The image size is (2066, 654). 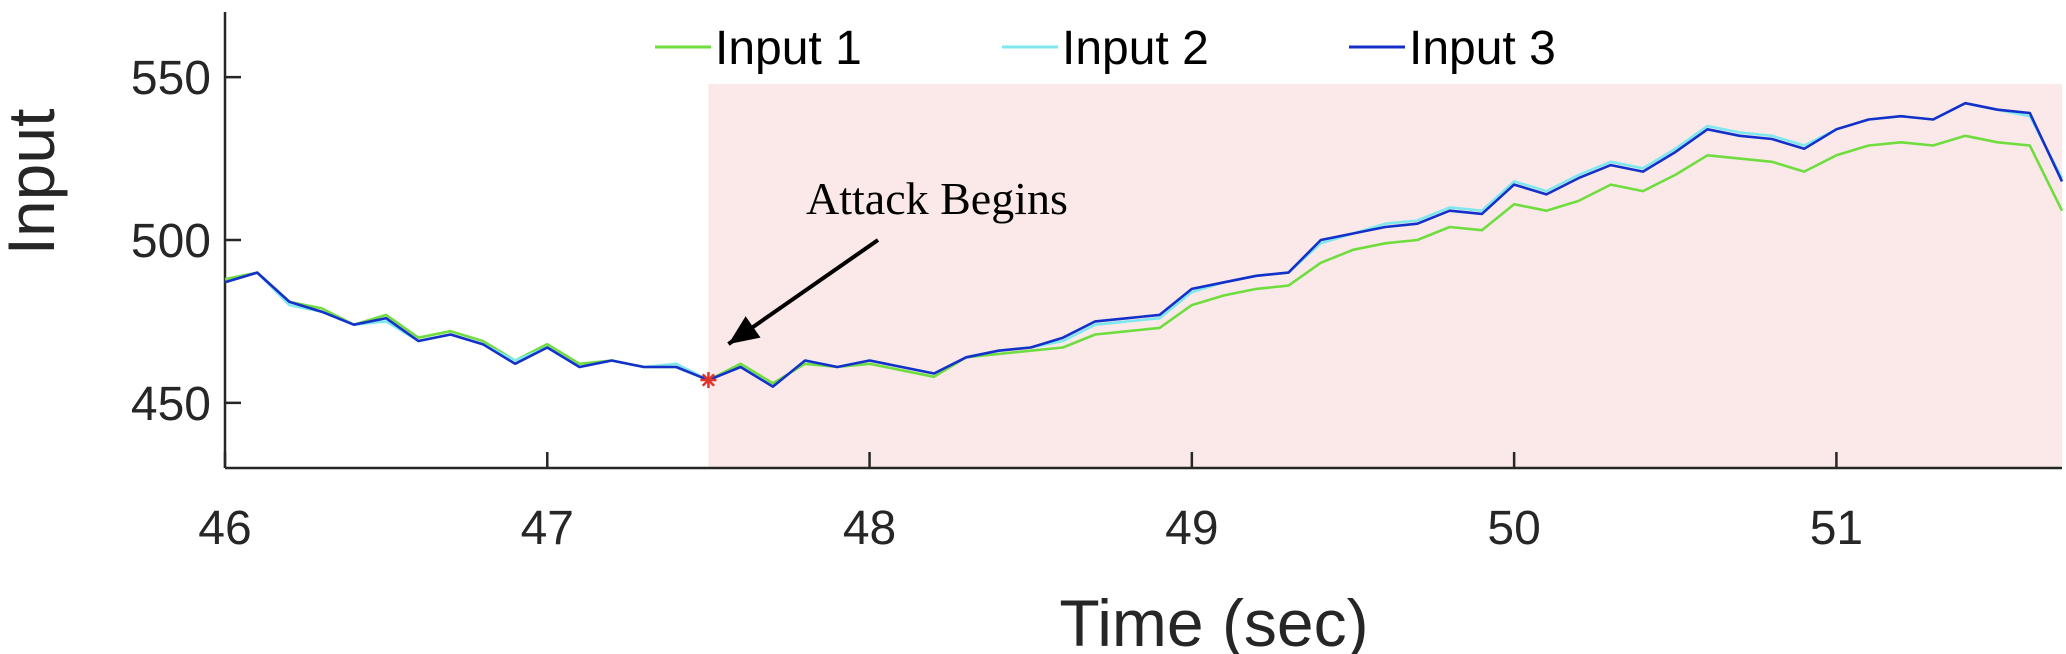 I want to click on legend: Input 1 Input 2 Input 3, so click(x=1105, y=48).